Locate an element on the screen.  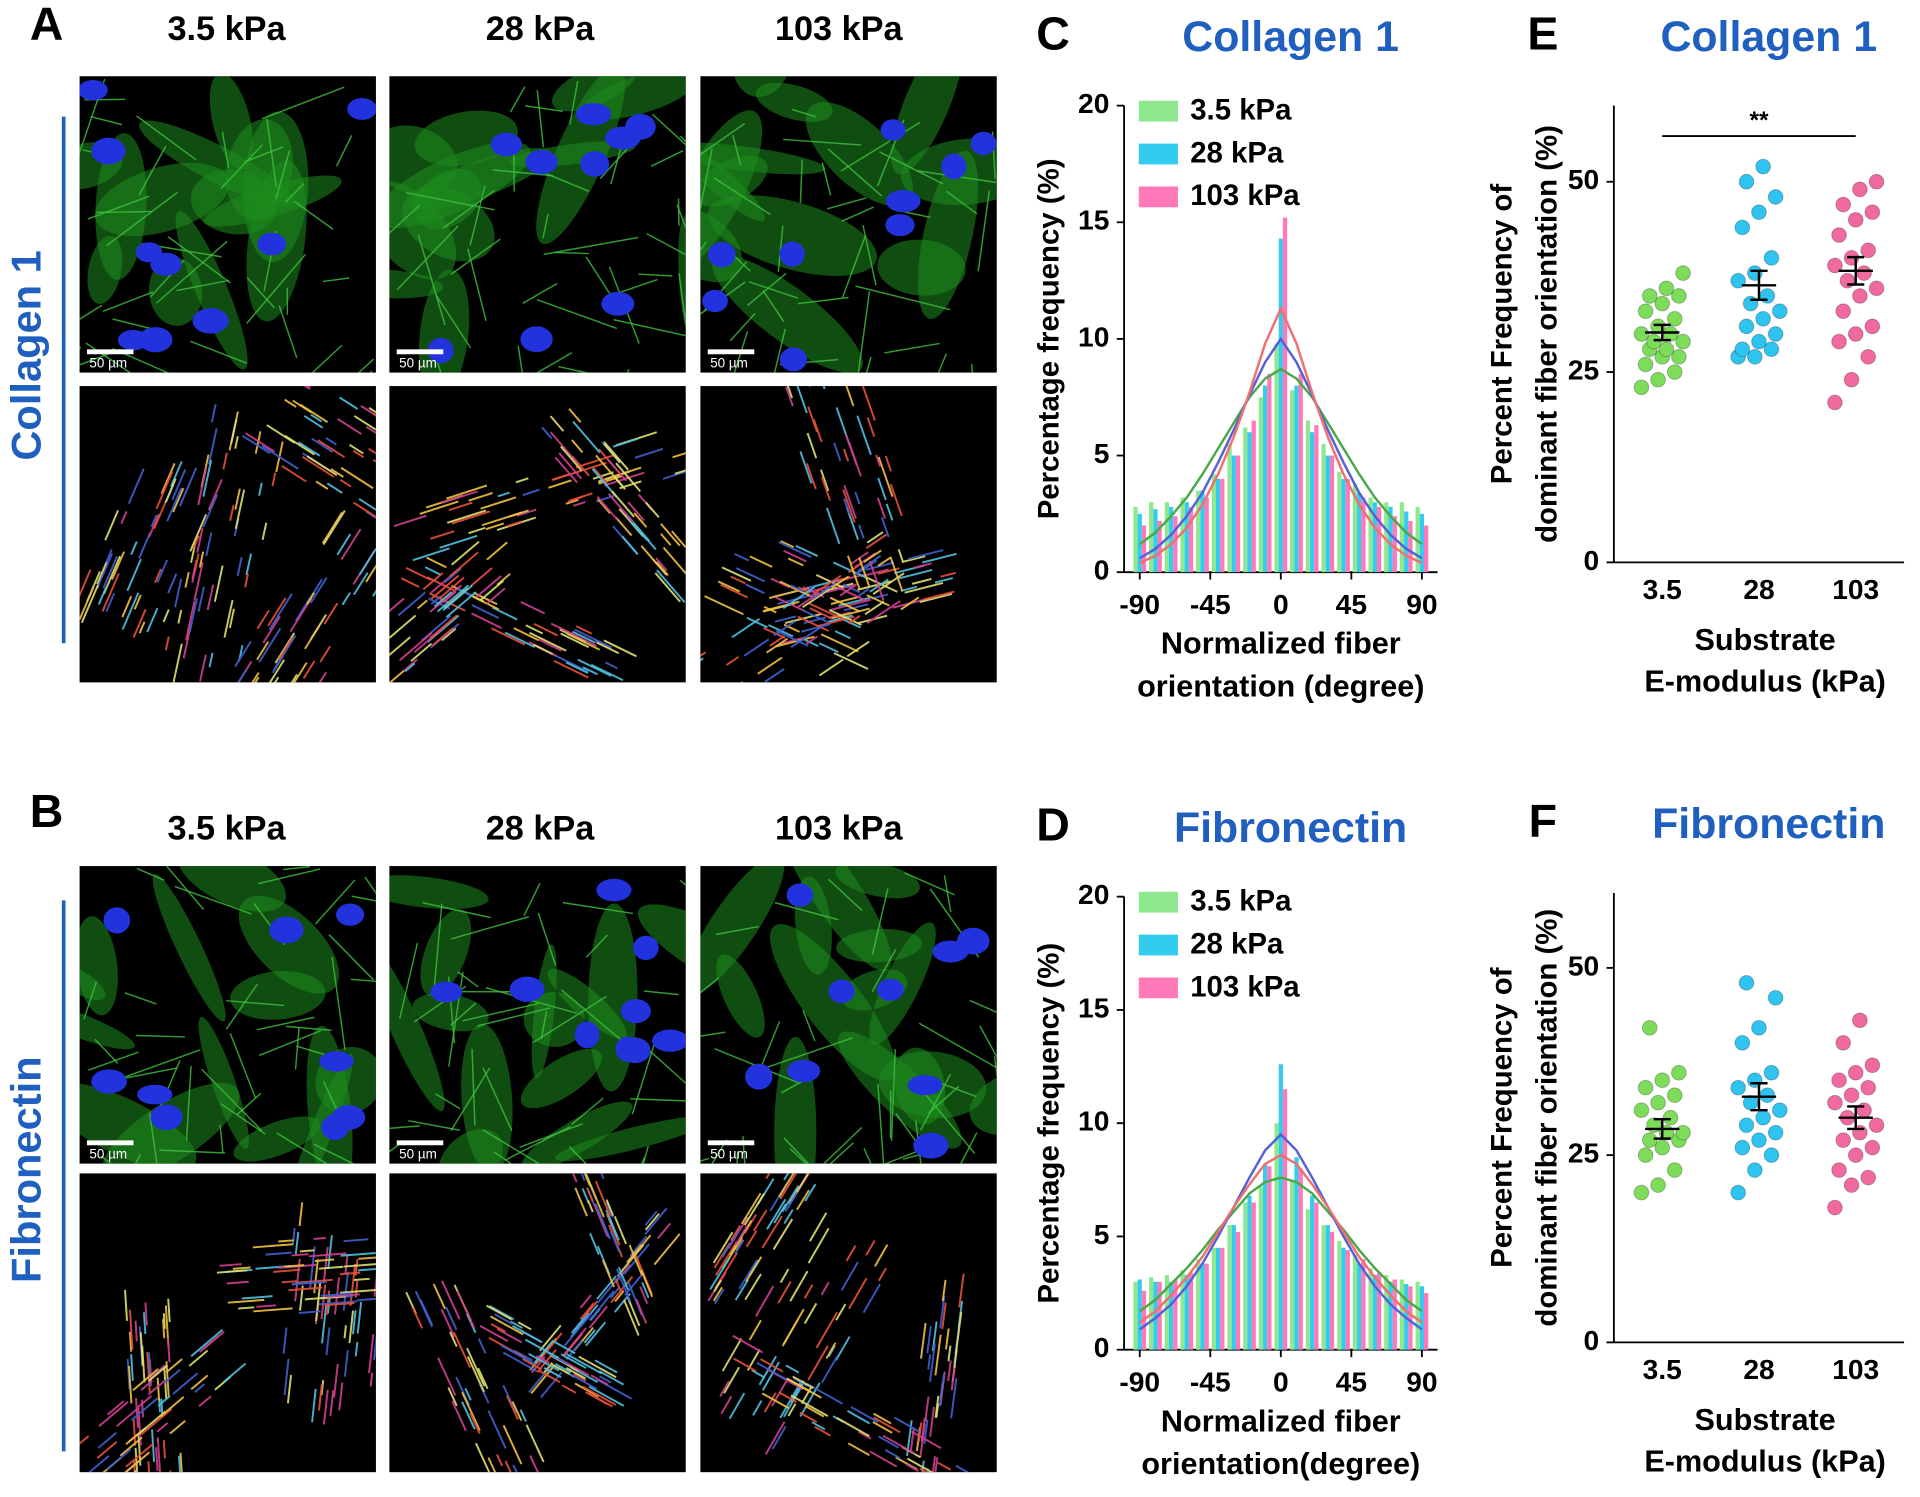
y-tick-label: 5 is located at coordinates (1102, 453).